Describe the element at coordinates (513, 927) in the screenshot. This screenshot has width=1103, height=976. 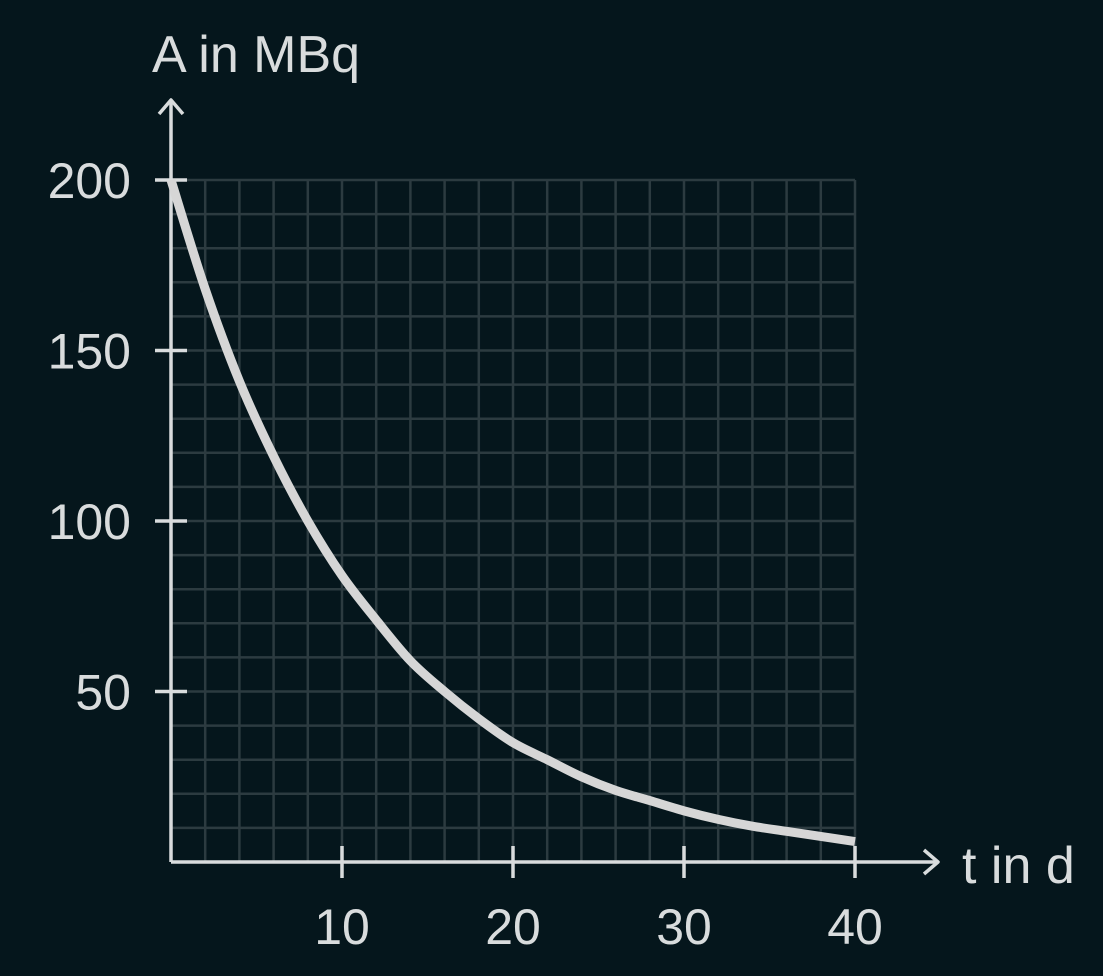
I see `x-tick-label: 20` at that location.